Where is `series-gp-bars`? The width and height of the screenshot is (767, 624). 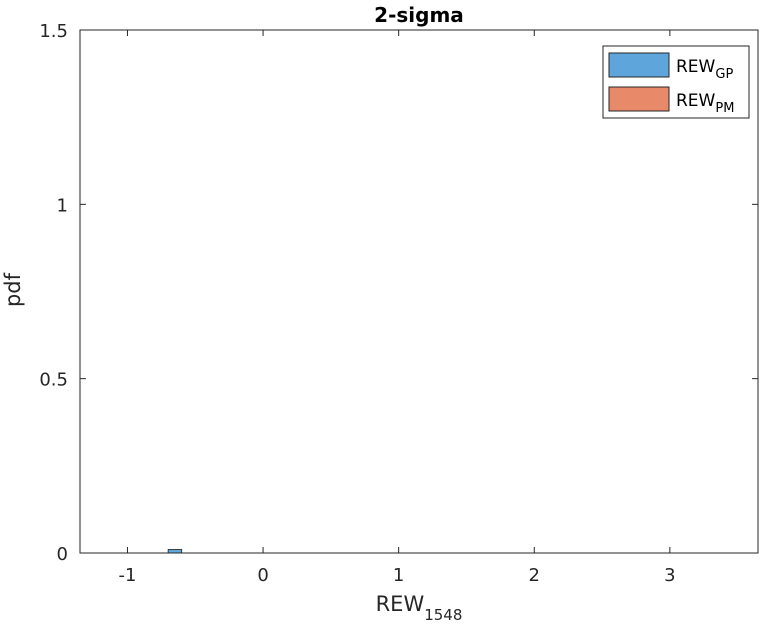
series-gp-bars is located at coordinates (175, 551).